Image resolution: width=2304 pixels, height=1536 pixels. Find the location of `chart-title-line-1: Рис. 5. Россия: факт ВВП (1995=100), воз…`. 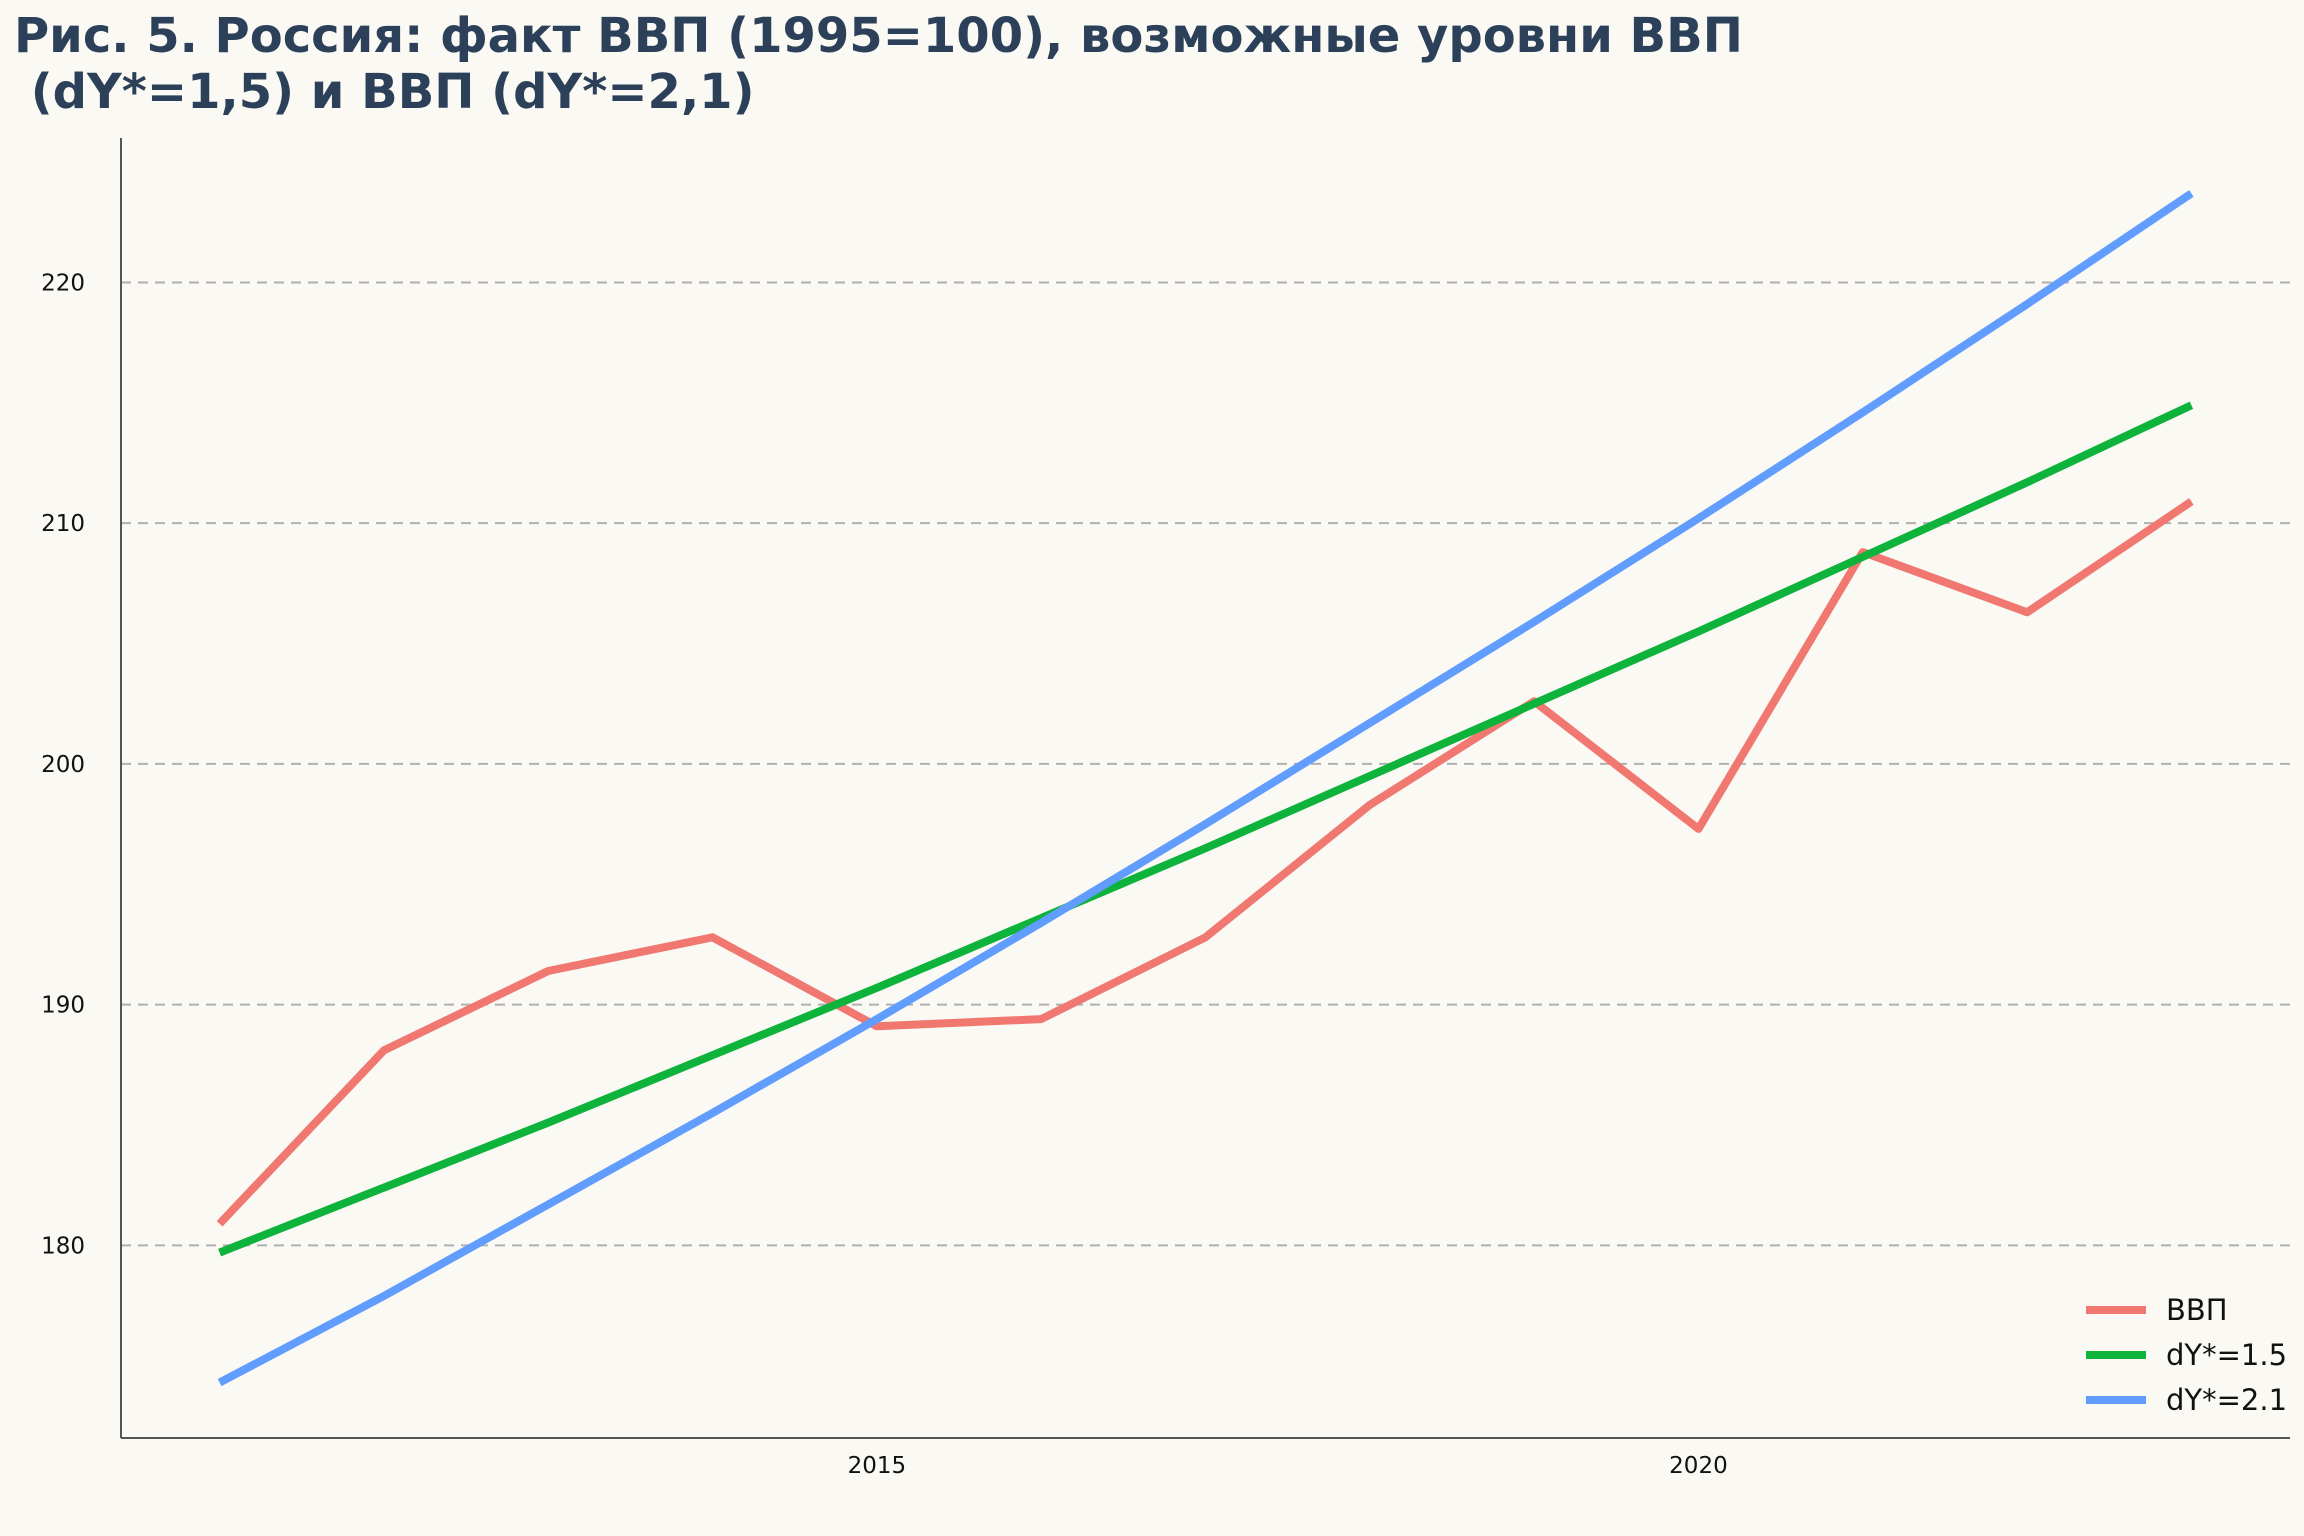

chart-title-line-1: Рис. 5. Россия: факт ВВП (1995=100), воз… is located at coordinates (878, 36).